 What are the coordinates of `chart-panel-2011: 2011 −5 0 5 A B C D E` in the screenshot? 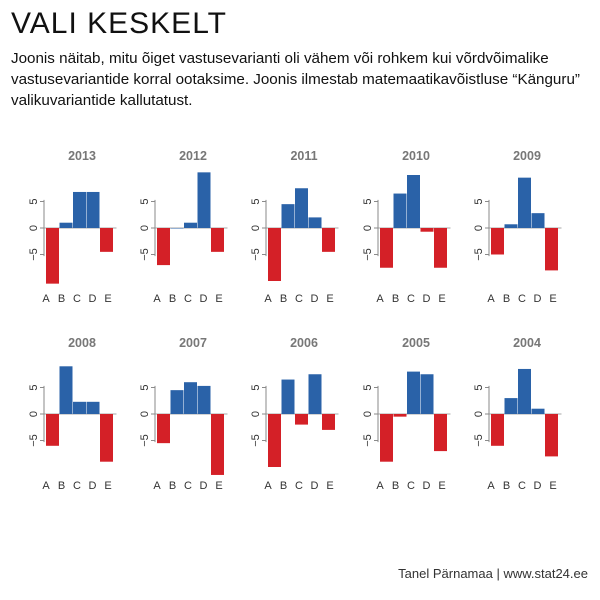 It's located at (294, 227).